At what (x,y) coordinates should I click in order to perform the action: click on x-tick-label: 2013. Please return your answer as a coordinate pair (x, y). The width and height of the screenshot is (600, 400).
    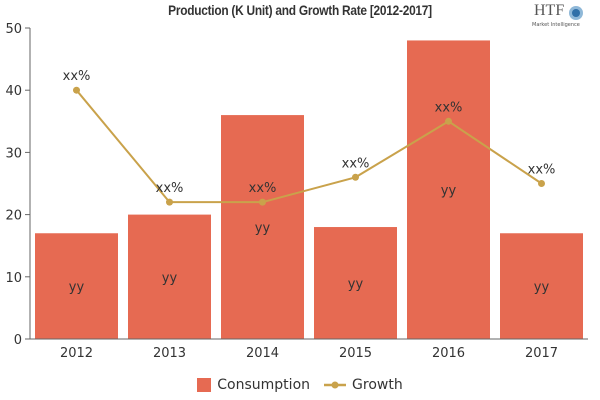
    Looking at the image, I should click on (169, 353).